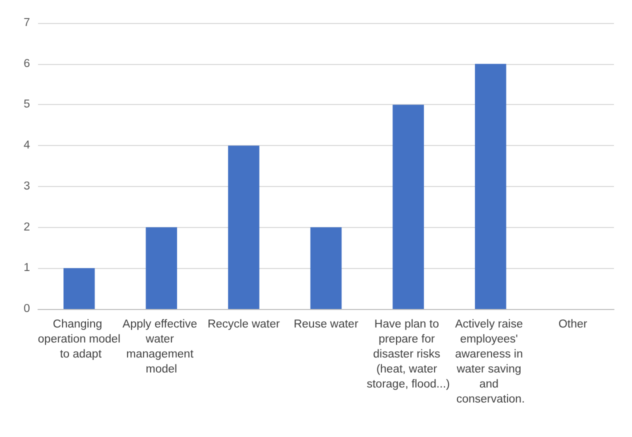 This screenshot has height=437, width=632. What do you see at coordinates (408, 354) in the screenshot?
I see `x-tick-label: Have plan to prepare for disaster risks (heat, water storage, flood...)` at bounding box center [408, 354].